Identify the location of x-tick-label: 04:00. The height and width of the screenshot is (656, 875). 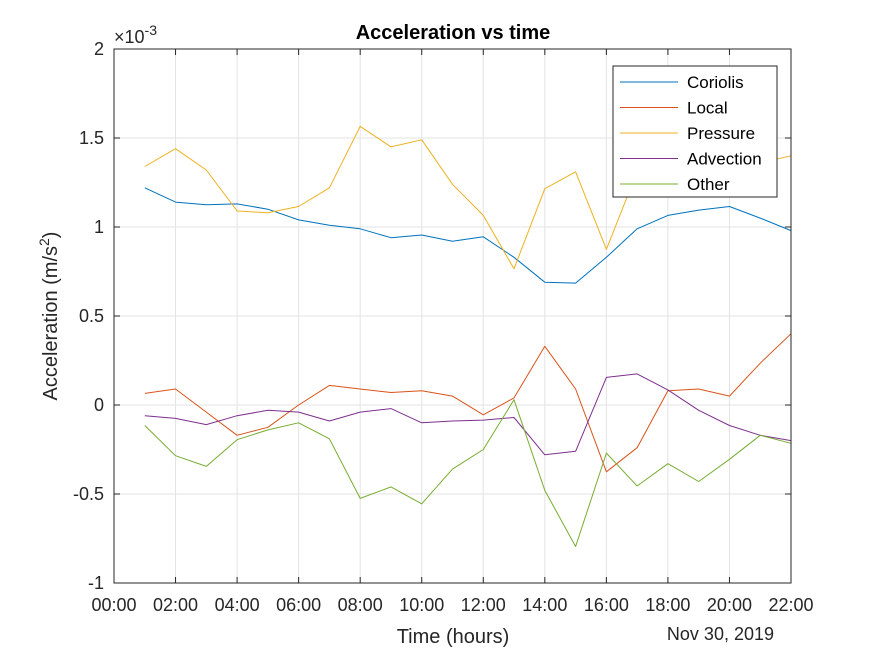
(237, 605).